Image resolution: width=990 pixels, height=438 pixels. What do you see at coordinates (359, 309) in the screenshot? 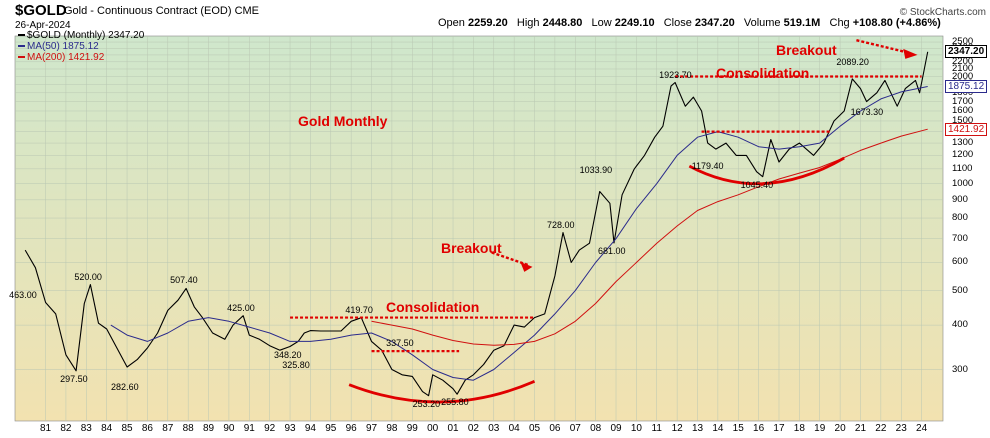
I see `point-label: 419.70` at bounding box center [359, 309].